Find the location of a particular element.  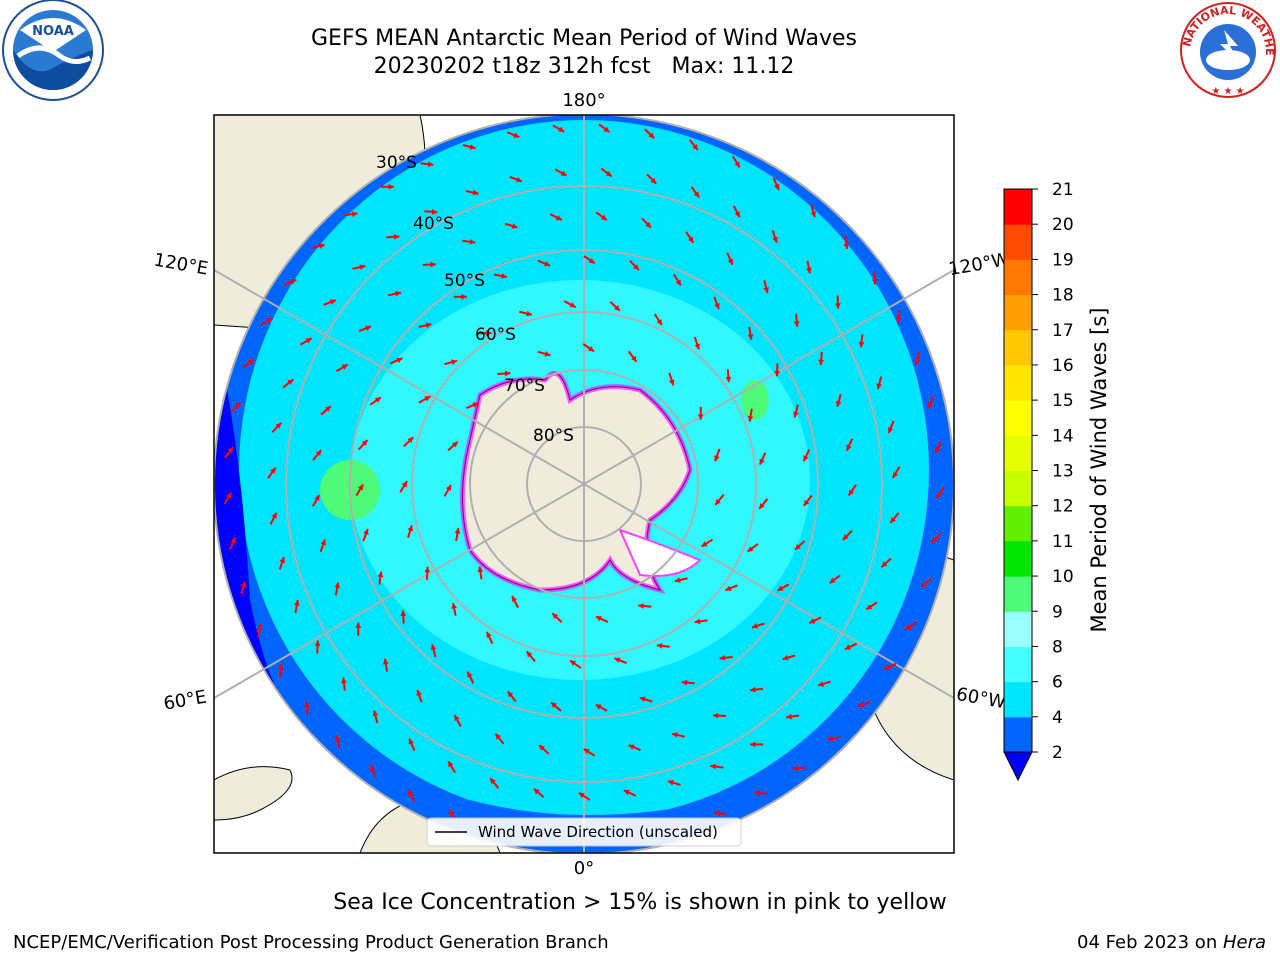

colorbar-tick-label: 17 is located at coordinates (1063, 331).